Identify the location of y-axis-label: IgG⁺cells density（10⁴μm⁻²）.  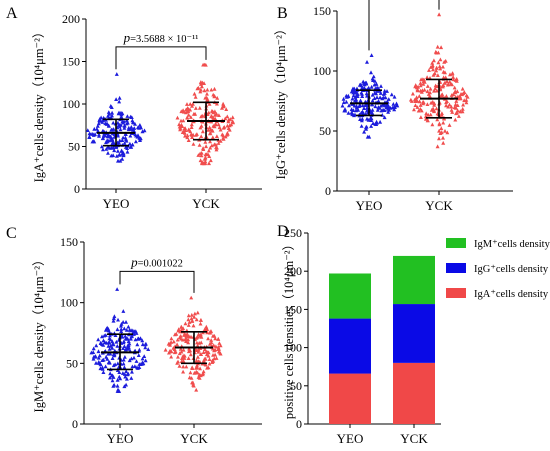
(281, 101).